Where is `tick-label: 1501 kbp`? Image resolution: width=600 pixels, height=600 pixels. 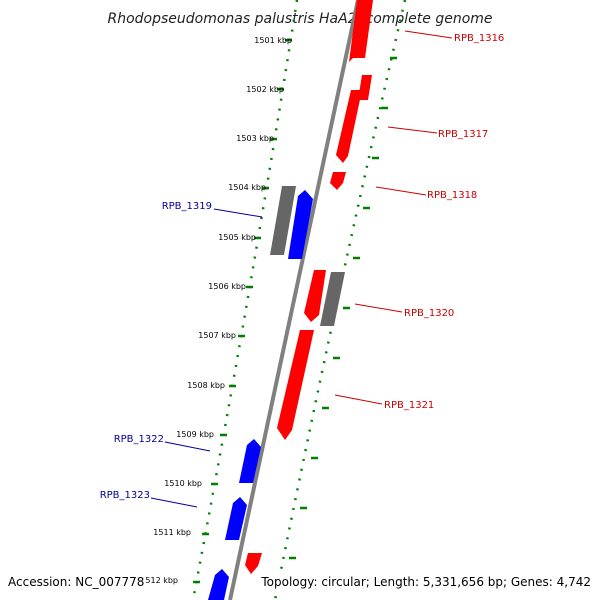 tick-label: 1501 kbp is located at coordinates (273, 40).